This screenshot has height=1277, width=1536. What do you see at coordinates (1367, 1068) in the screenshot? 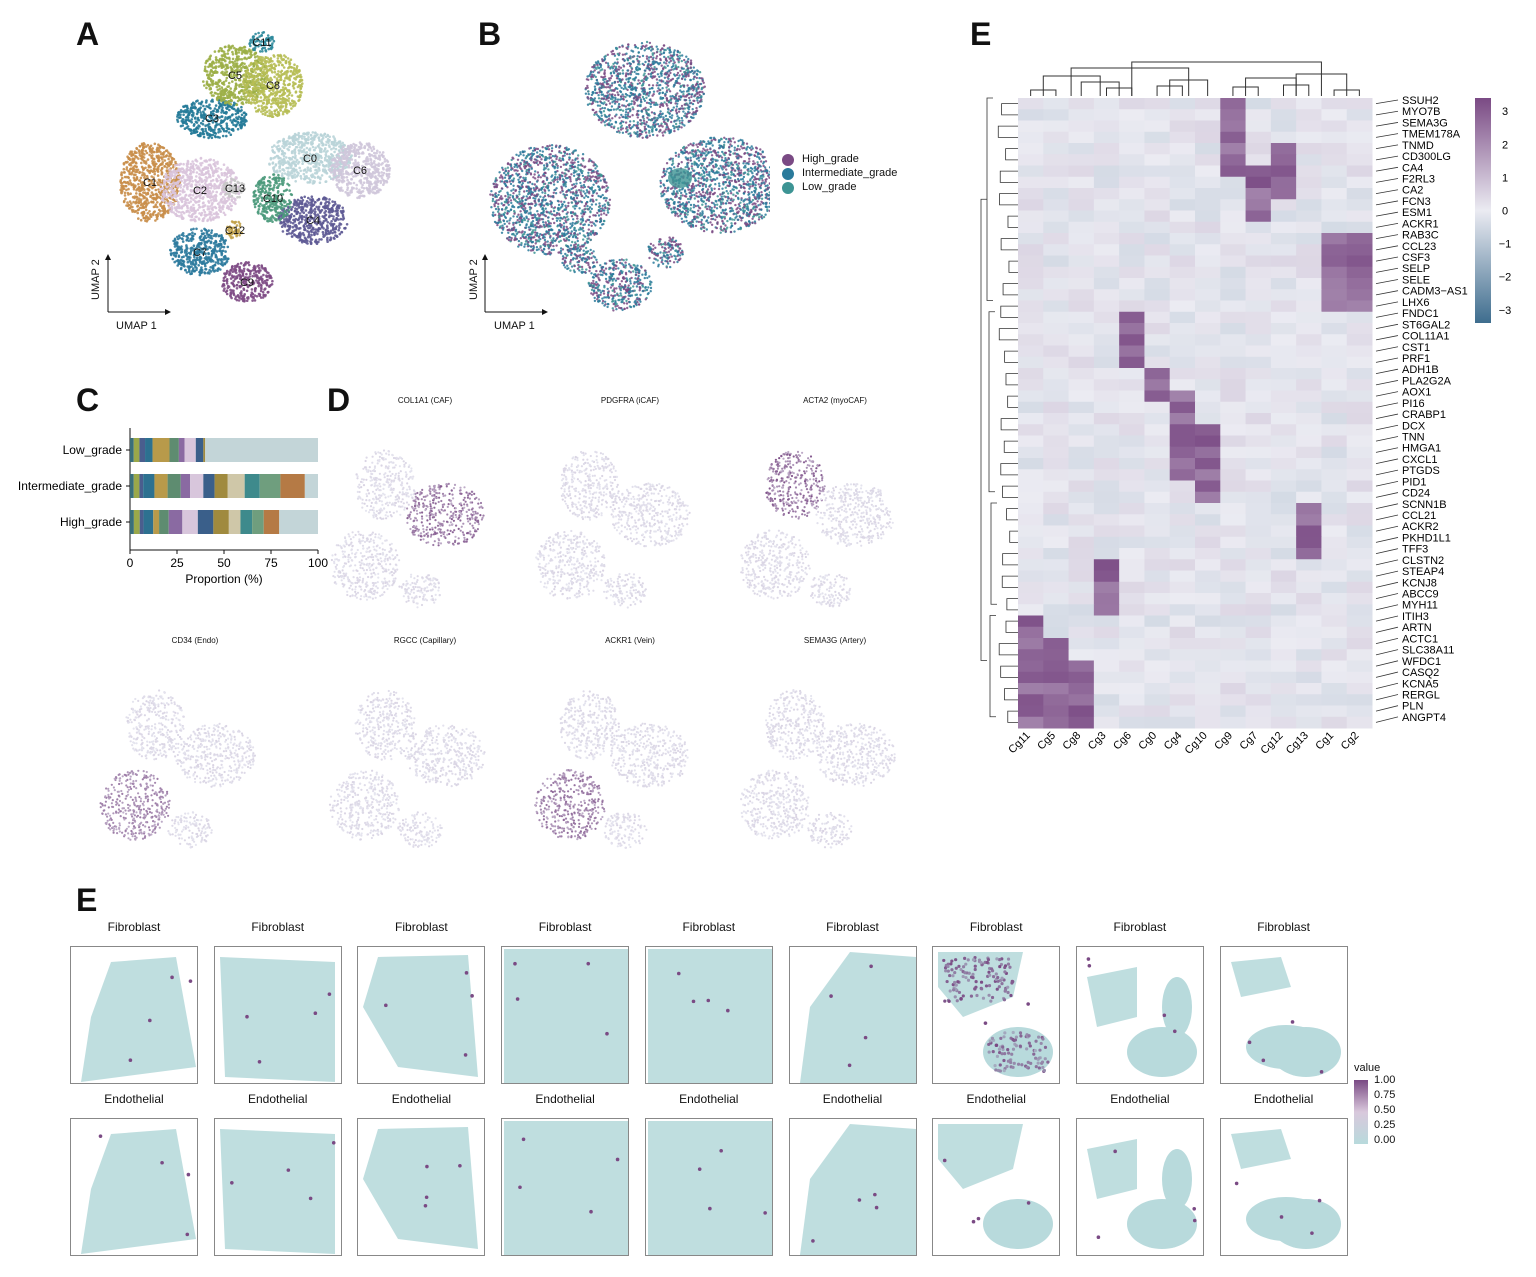
I see `spatial-legend-title: value` at bounding box center [1367, 1068].